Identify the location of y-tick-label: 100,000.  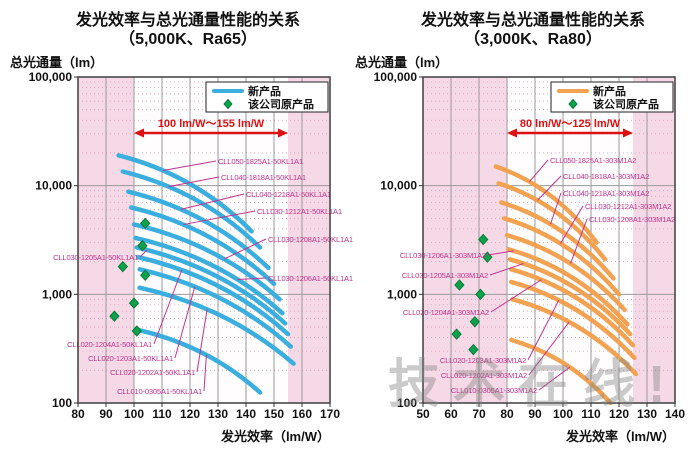
(396, 77).